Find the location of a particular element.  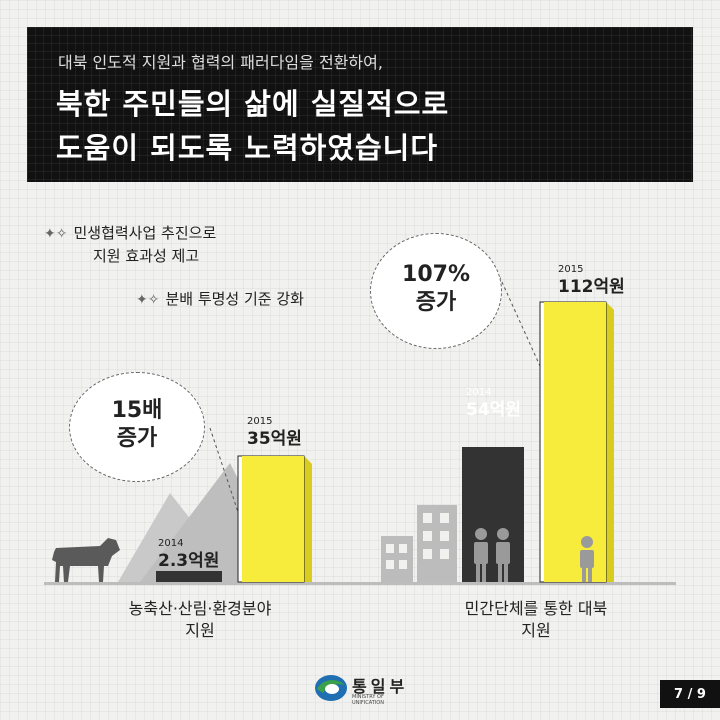

bar-label-1-2015: 2015 35억원 is located at coordinates (274, 433).